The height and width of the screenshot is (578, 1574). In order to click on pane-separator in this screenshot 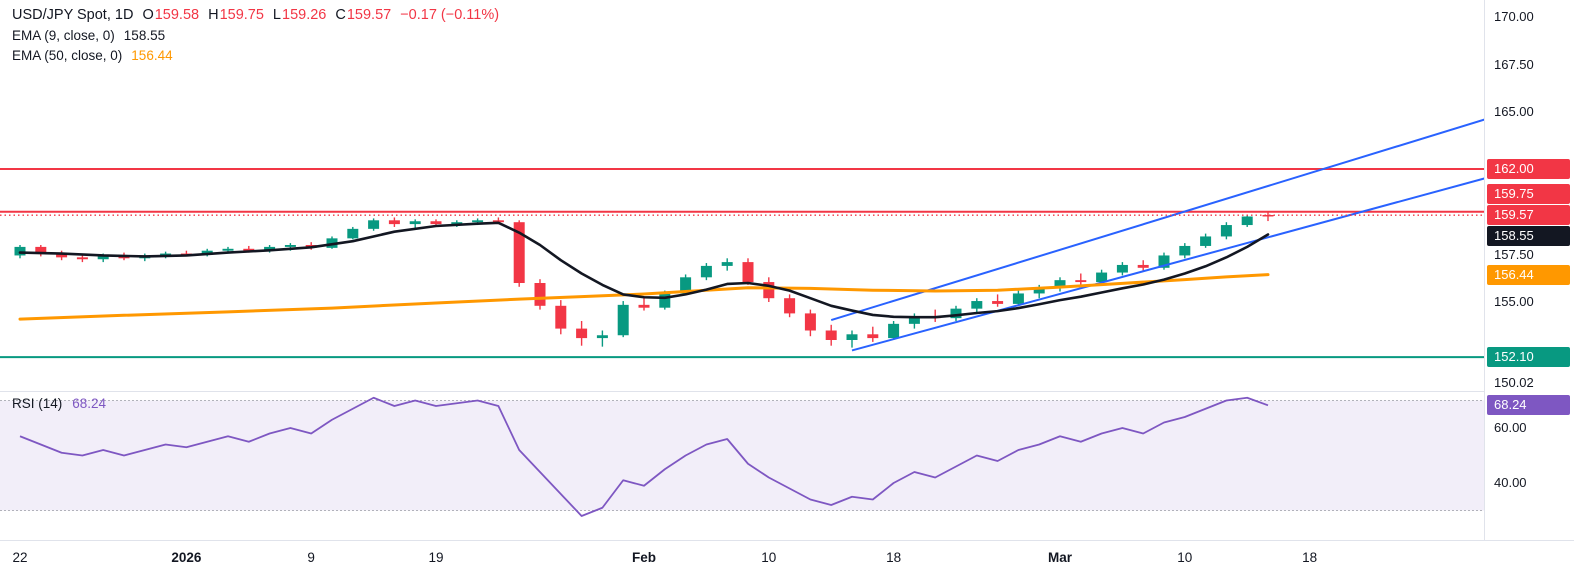, I will do `click(742, 391)`.